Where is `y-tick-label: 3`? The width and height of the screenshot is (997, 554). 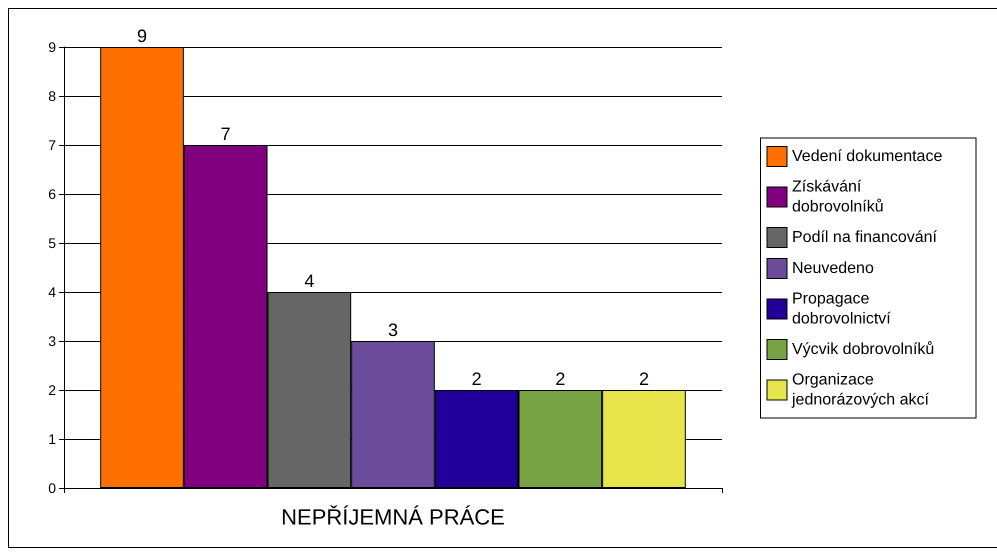
y-tick-label: 3 is located at coordinates (52, 341).